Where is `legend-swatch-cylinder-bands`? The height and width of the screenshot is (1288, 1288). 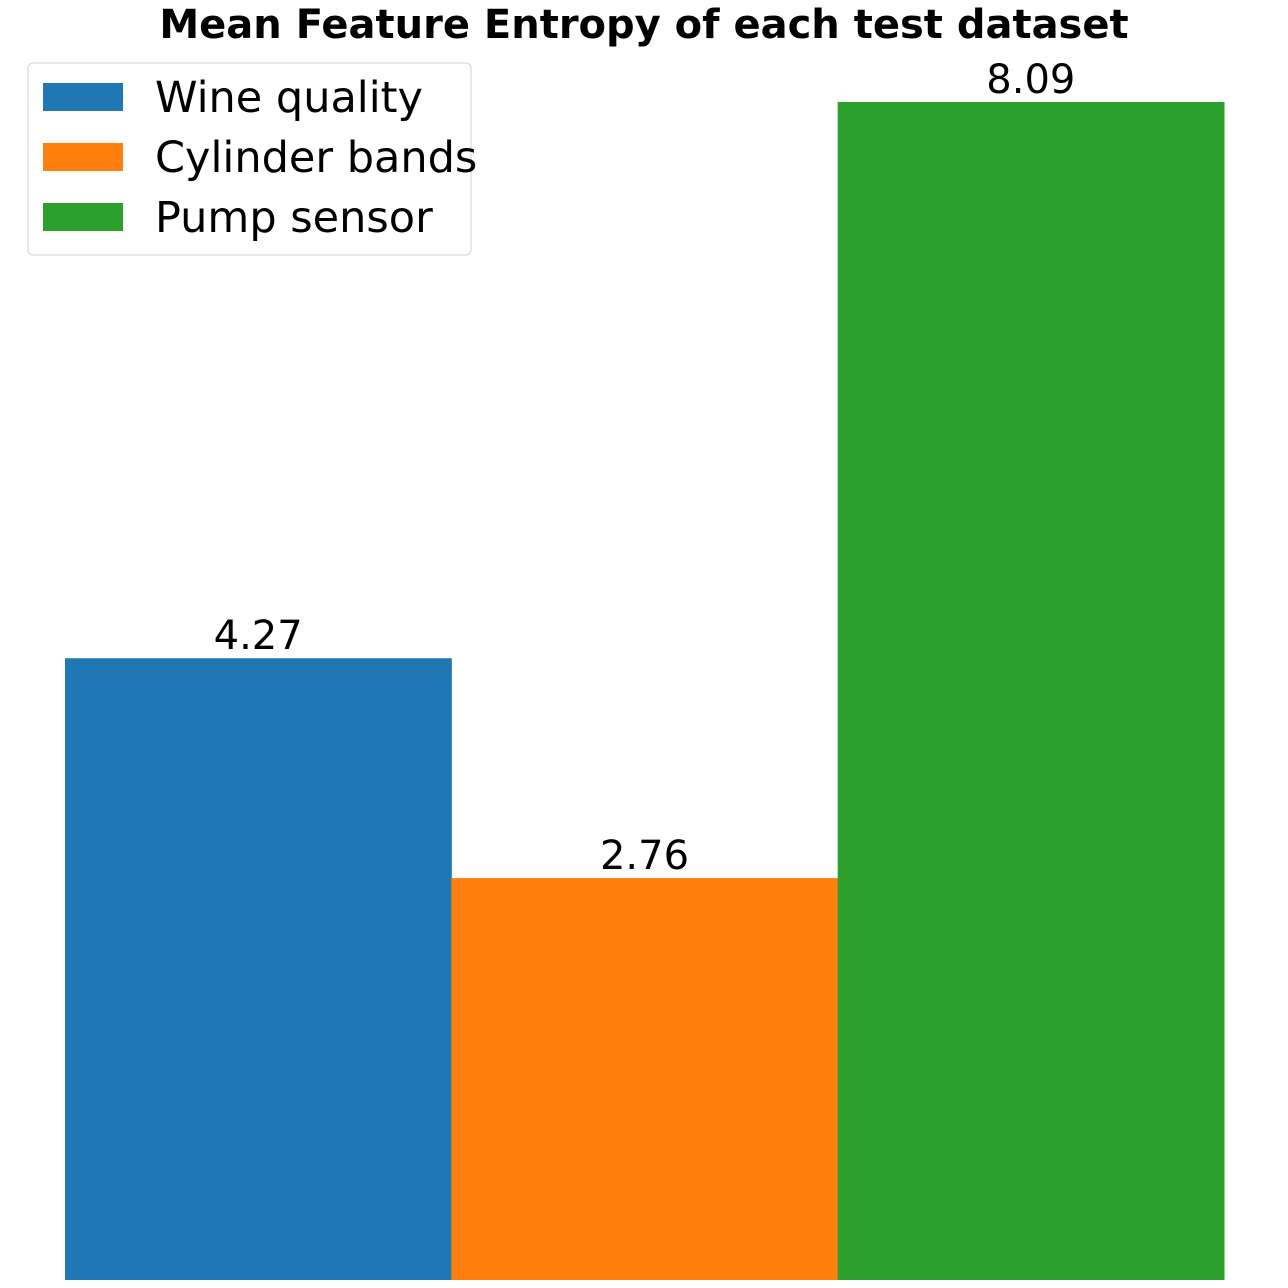
legend-swatch-cylinder-bands is located at coordinates (83, 157).